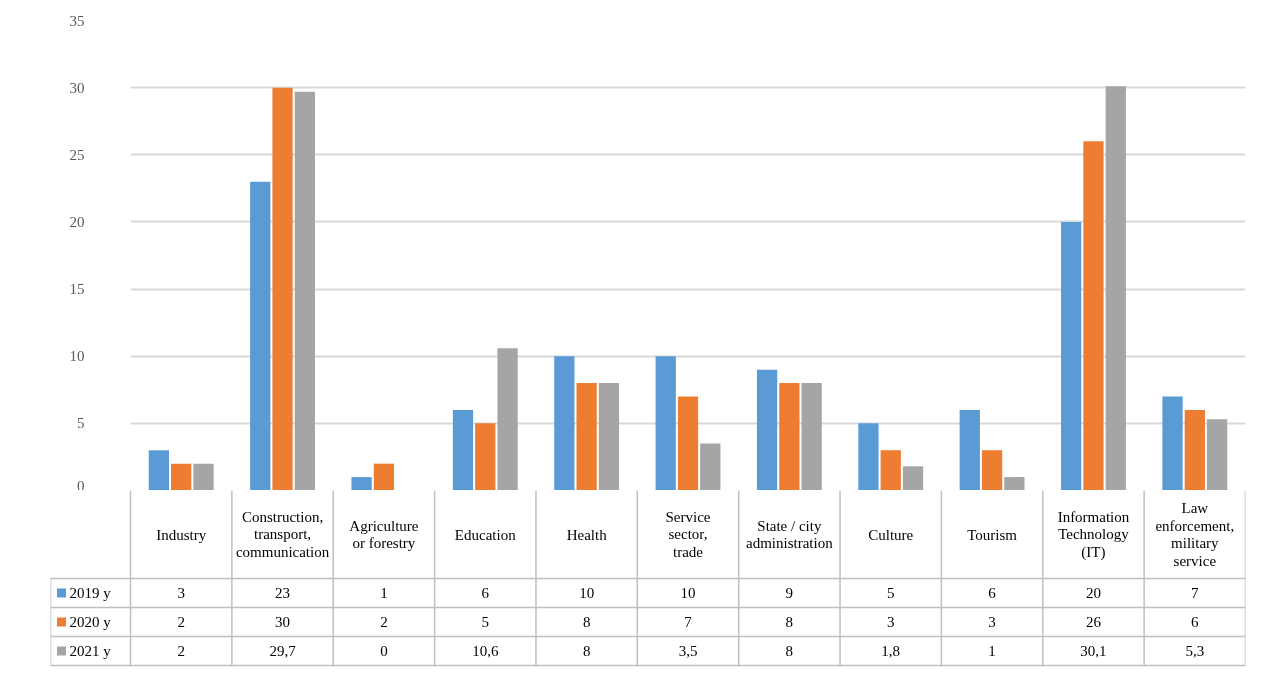  What do you see at coordinates (485, 651) in the screenshot?
I see `data-label: 10,6` at bounding box center [485, 651].